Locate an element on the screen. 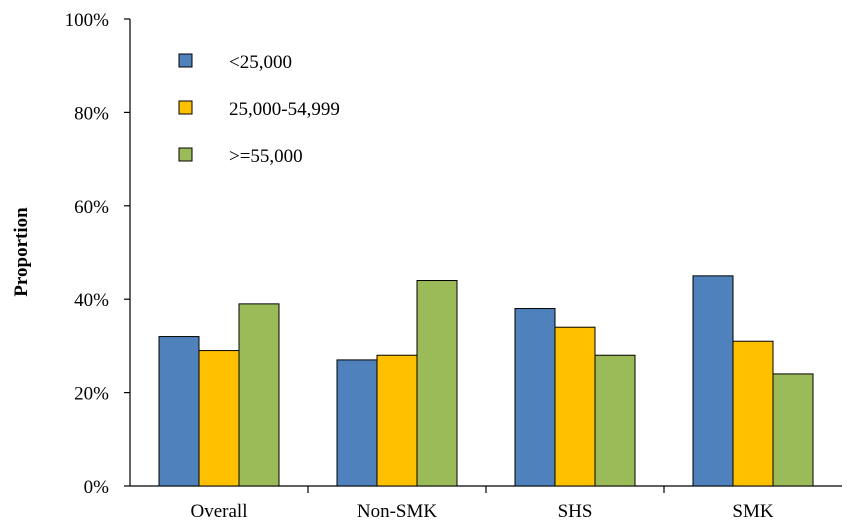 This screenshot has width=847, height=529. y-axis-title: Proportion is located at coordinates (21, 252).